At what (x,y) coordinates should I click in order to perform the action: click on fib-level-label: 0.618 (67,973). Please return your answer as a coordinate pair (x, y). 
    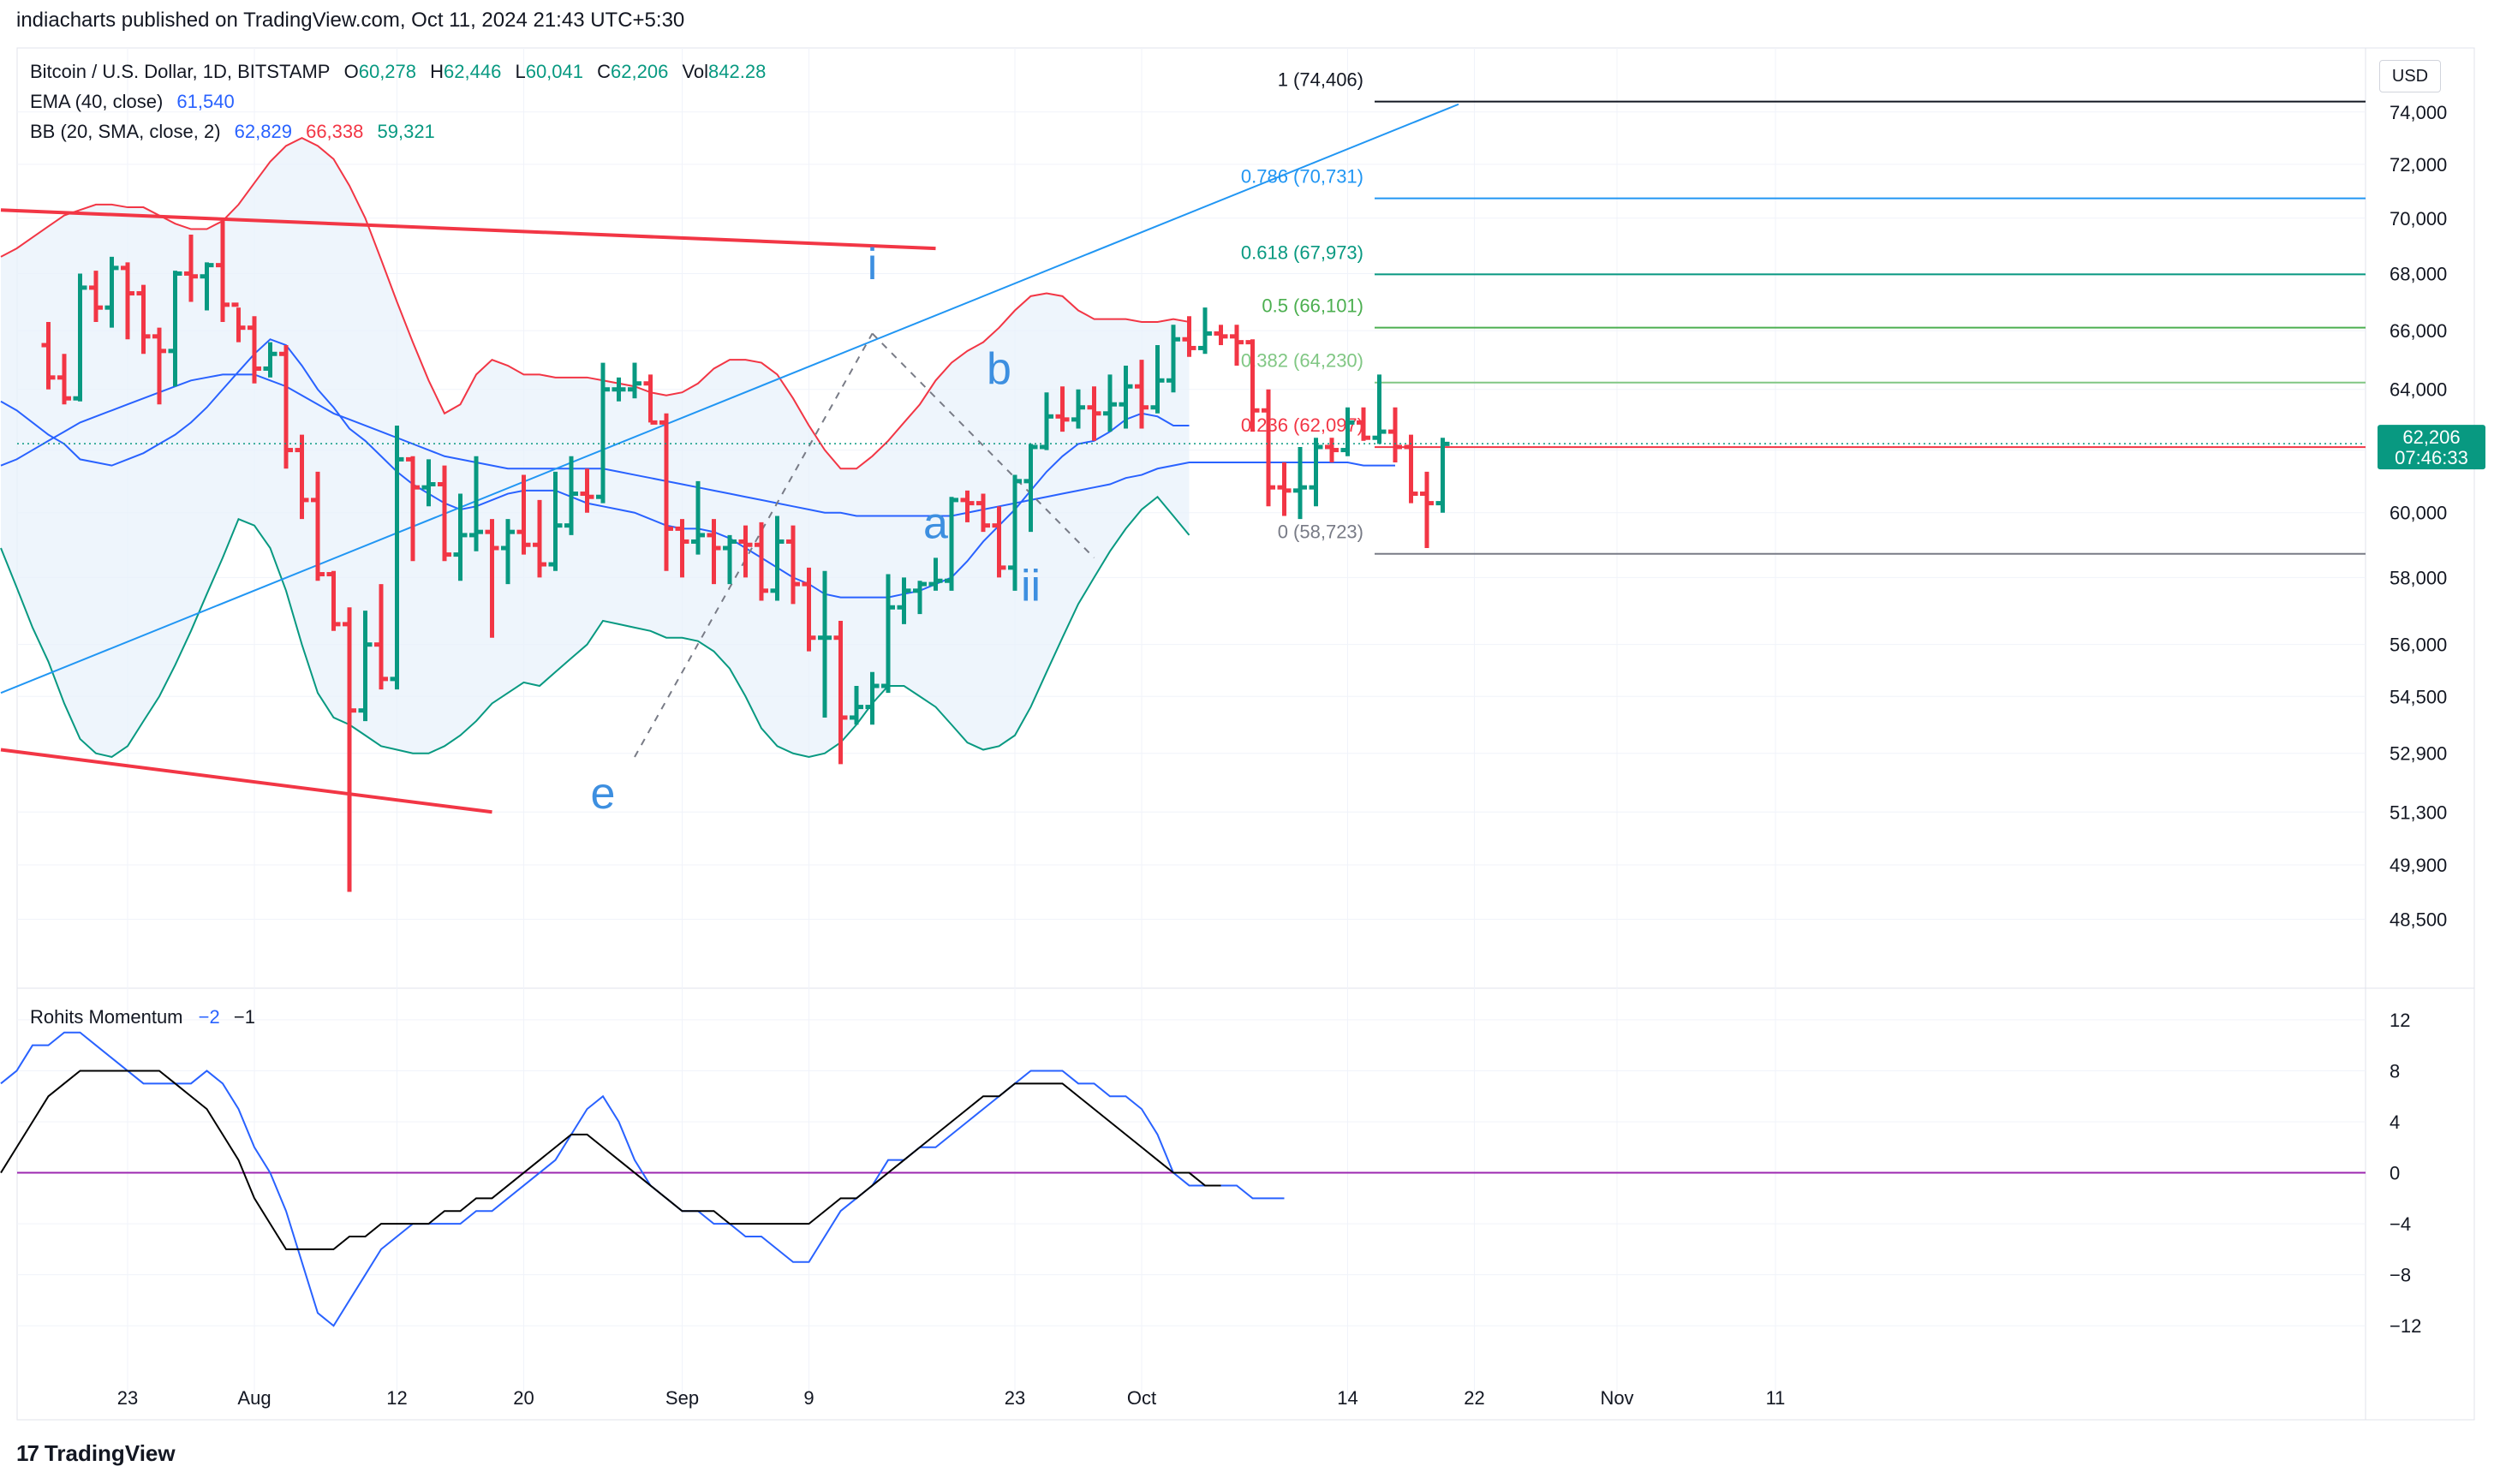
    Looking at the image, I should click on (1302, 252).